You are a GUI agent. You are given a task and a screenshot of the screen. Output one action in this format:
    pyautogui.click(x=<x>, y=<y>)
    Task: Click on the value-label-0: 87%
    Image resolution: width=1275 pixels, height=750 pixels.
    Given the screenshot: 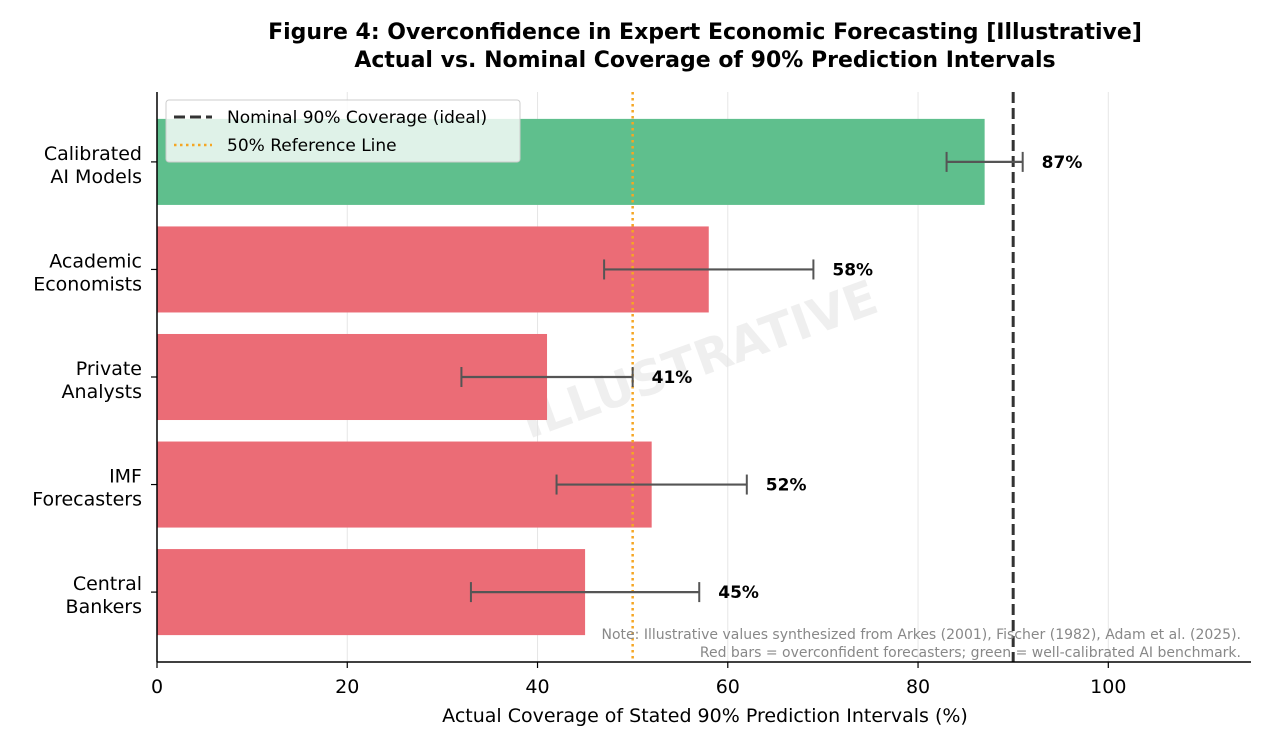 What is the action you would take?
    pyautogui.click(x=1062, y=163)
    